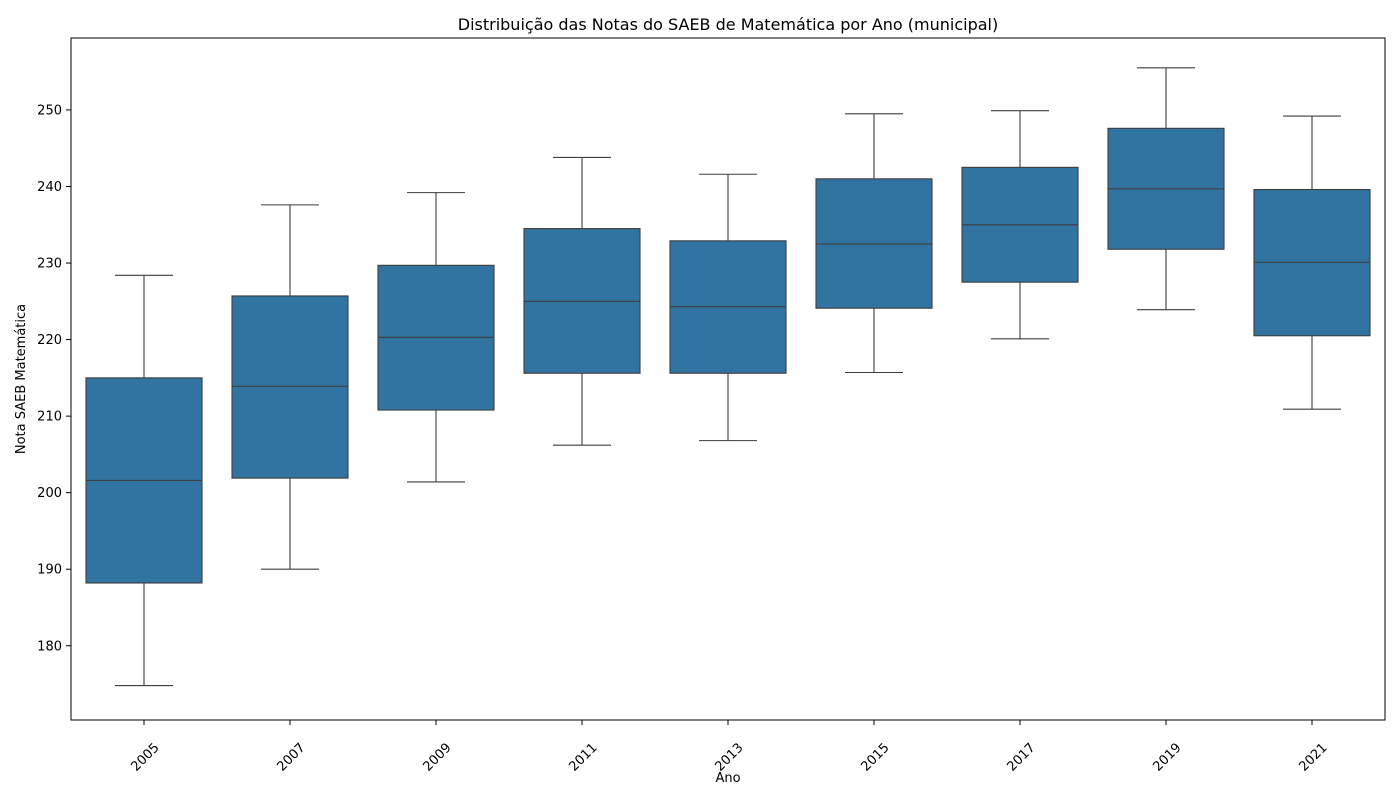  I want to click on box-2021, so click(1312, 262).